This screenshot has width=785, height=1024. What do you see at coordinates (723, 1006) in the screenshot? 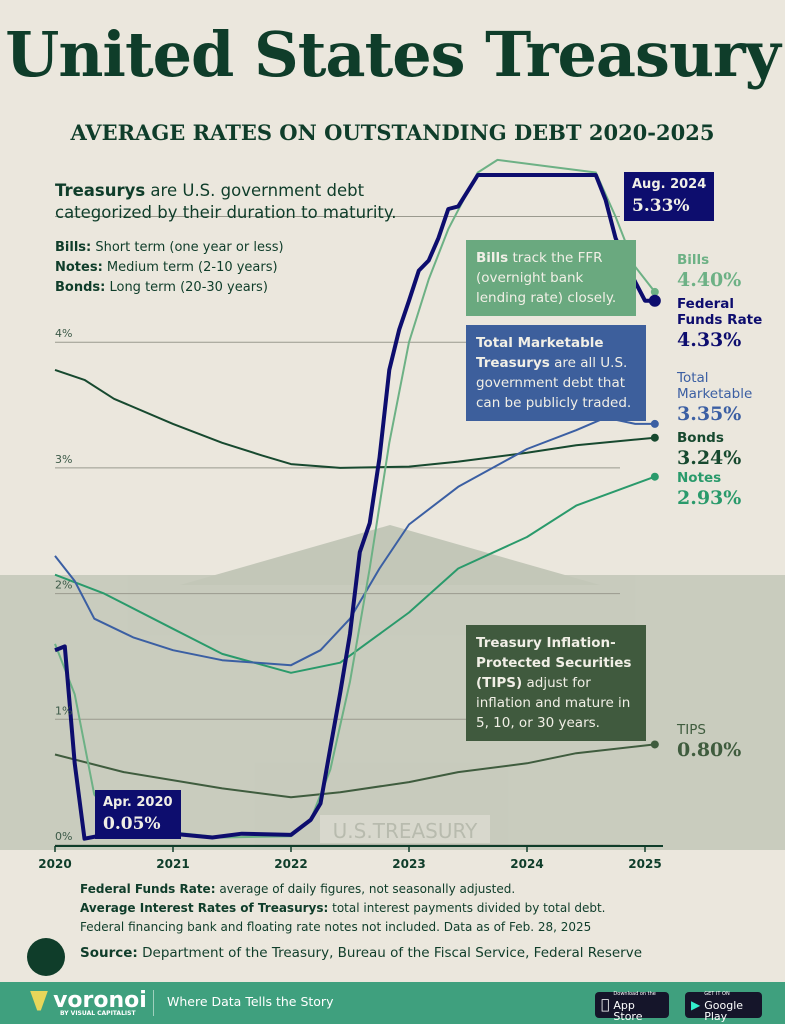
I see `google-play-button: ▶ GET IT ON Google Play` at bounding box center [723, 1006].